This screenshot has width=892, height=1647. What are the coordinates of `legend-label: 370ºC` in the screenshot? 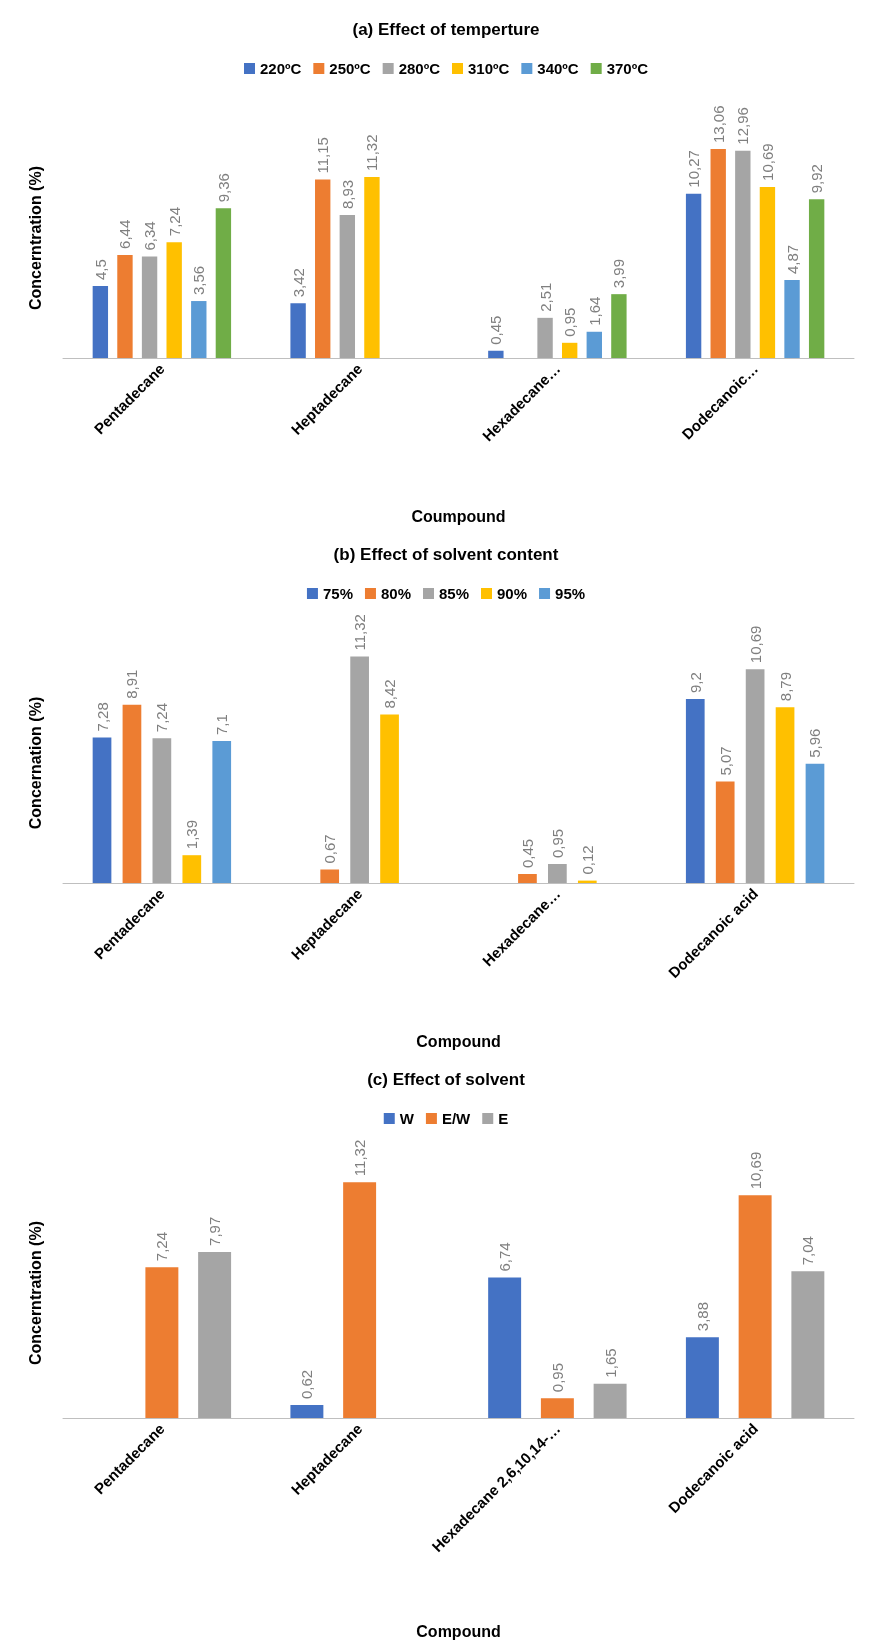 It's located at (627, 68).